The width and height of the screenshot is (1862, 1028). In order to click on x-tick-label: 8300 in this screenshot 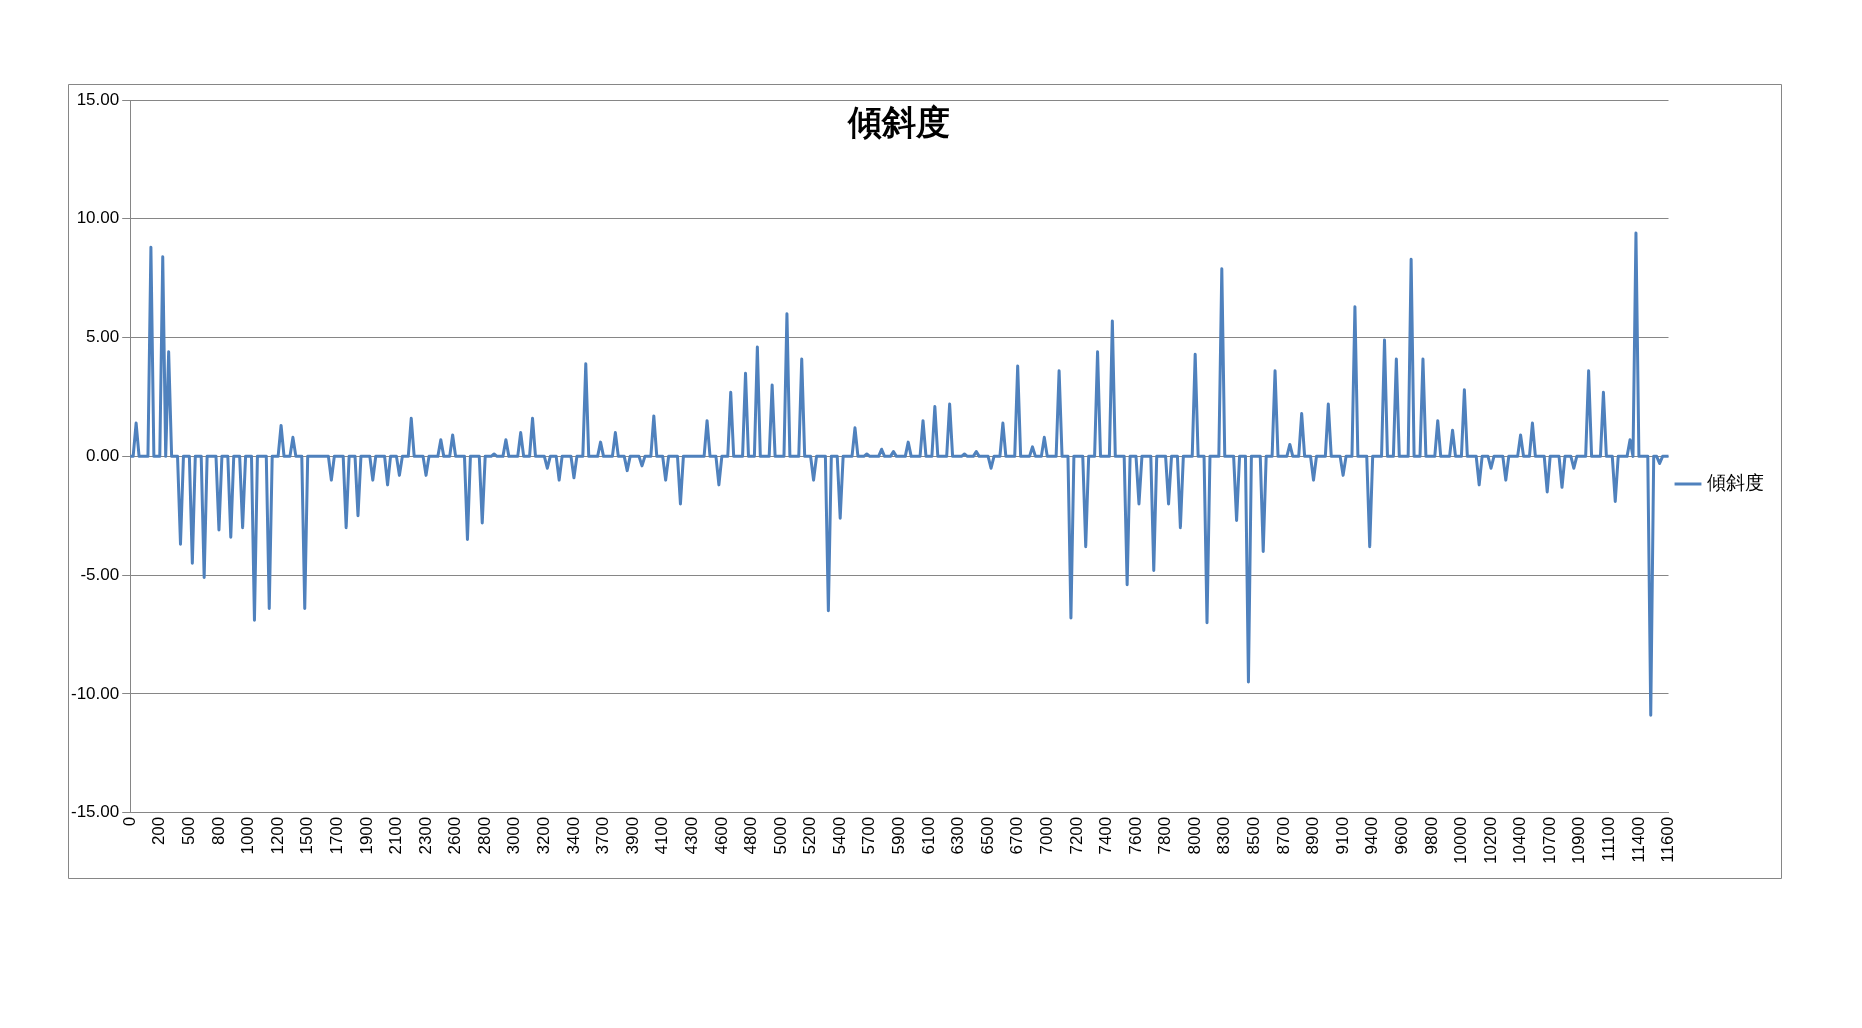, I will do `click(1224, 835)`.